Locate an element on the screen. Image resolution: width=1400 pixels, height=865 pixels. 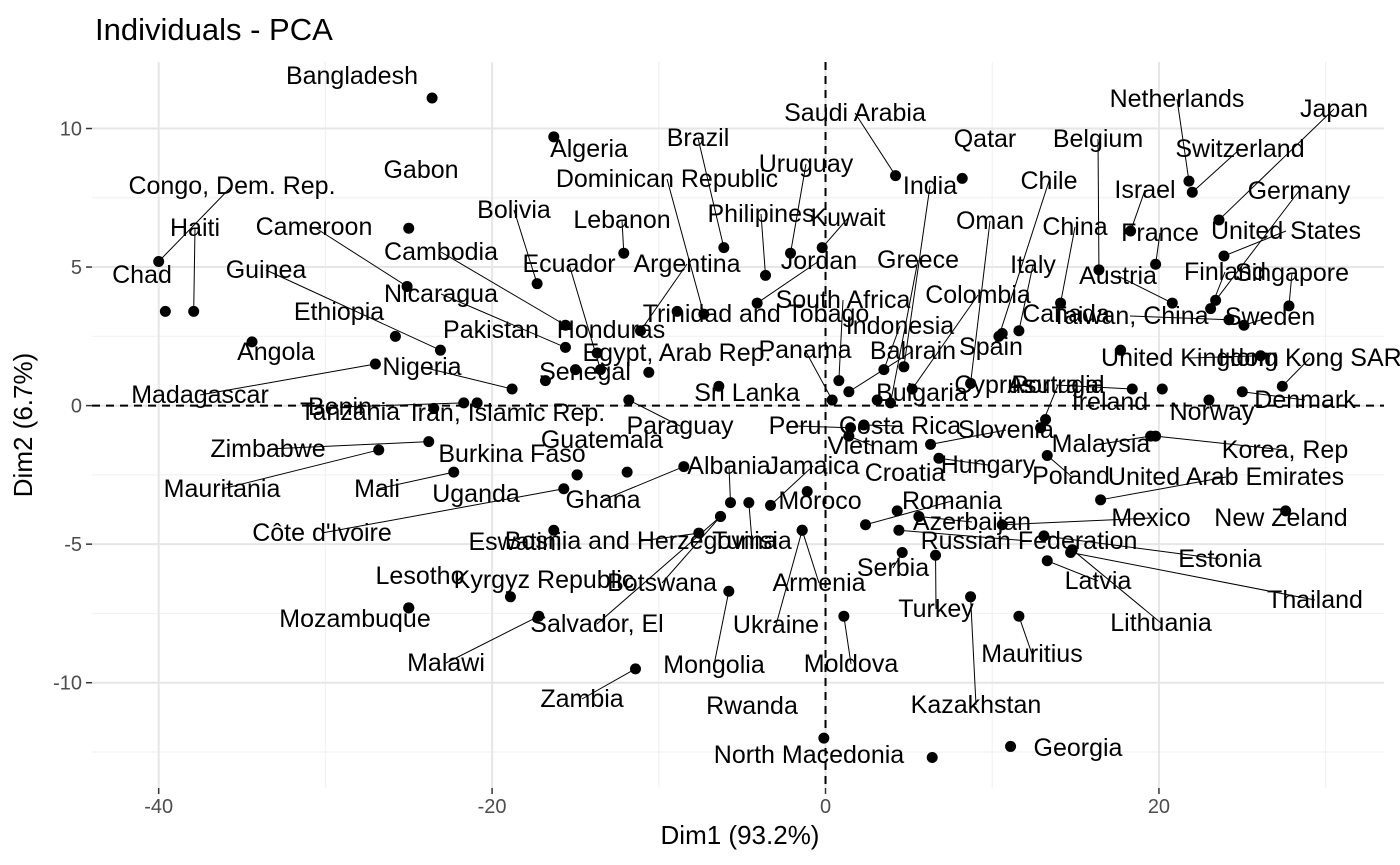
leader-cambodia is located at coordinates (503, 288).